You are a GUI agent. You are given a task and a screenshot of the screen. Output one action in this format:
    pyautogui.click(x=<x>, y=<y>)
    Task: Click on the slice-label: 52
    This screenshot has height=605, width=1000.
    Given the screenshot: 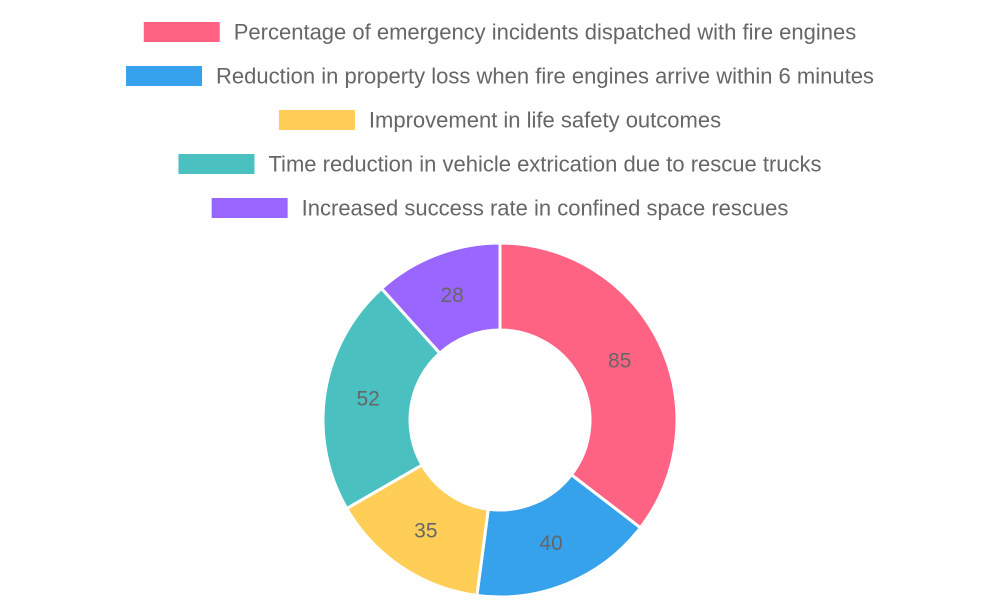 What is the action you would take?
    pyautogui.click(x=367, y=399)
    